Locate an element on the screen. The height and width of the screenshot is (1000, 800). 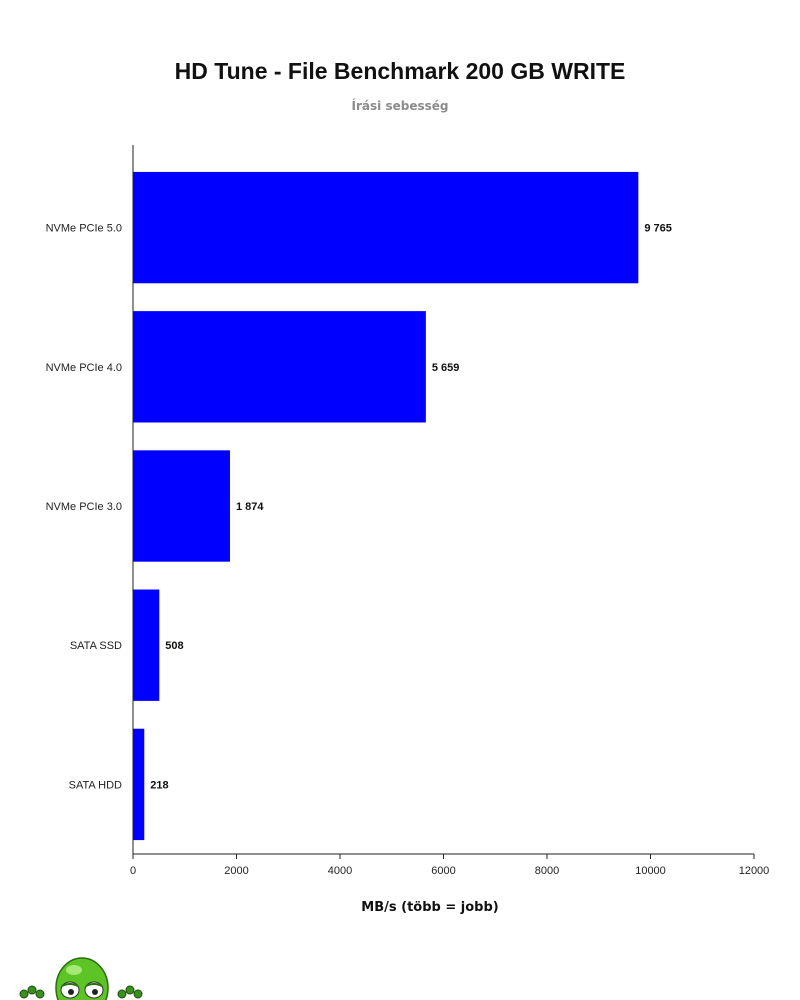
x-tick-label: 6000 is located at coordinates (443, 871).